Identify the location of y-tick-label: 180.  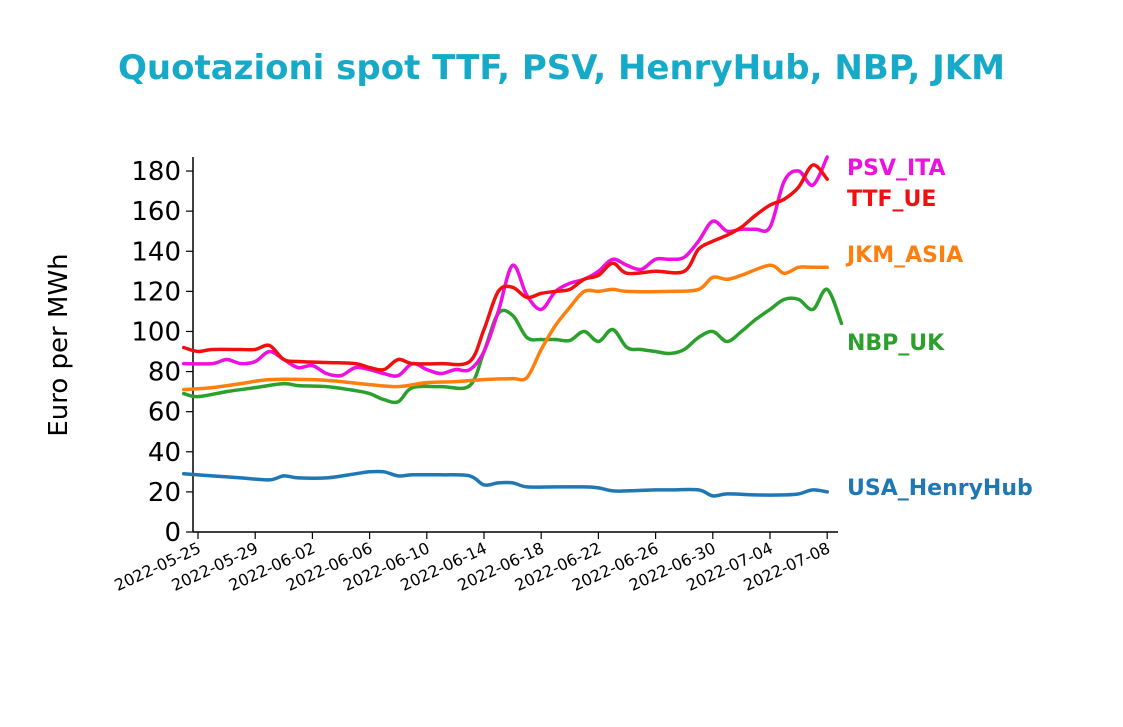
(156, 172).